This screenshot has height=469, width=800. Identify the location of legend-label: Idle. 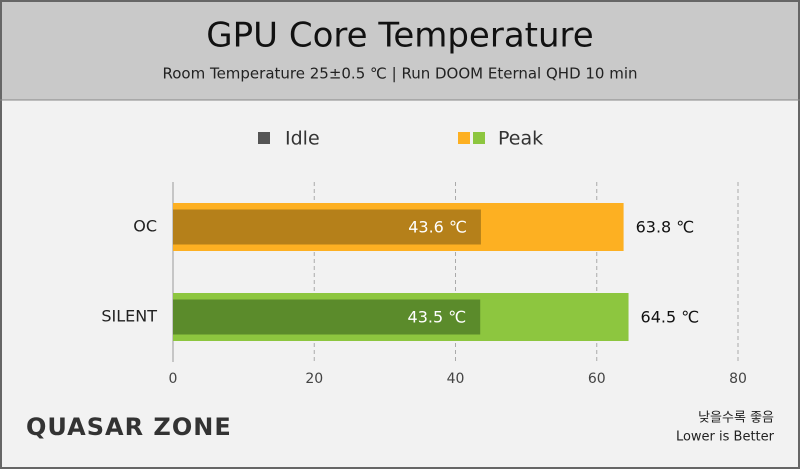
(302, 139).